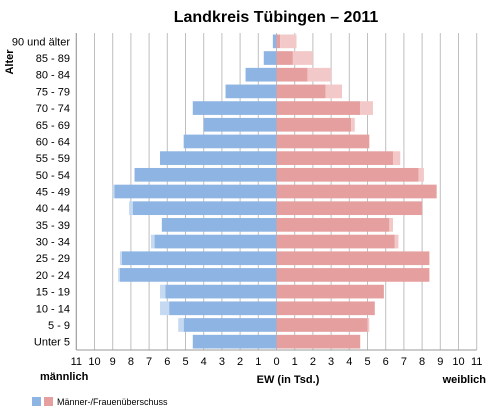 Image resolution: width=500 pixels, height=410 pixels. What do you see at coordinates (53, 309) in the screenshot?
I see `age-group-label: 10 - 14` at bounding box center [53, 309].